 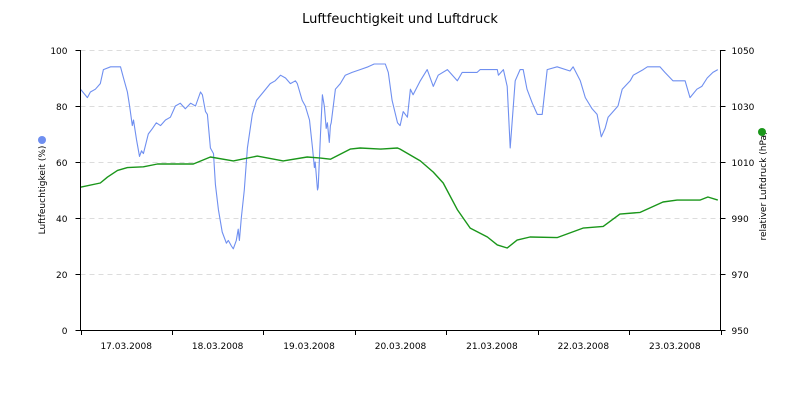 What do you see at coordinates (743, 52) in the screenshot?
I see `right-tick-label: 1050` at bounding box center [743, 52].